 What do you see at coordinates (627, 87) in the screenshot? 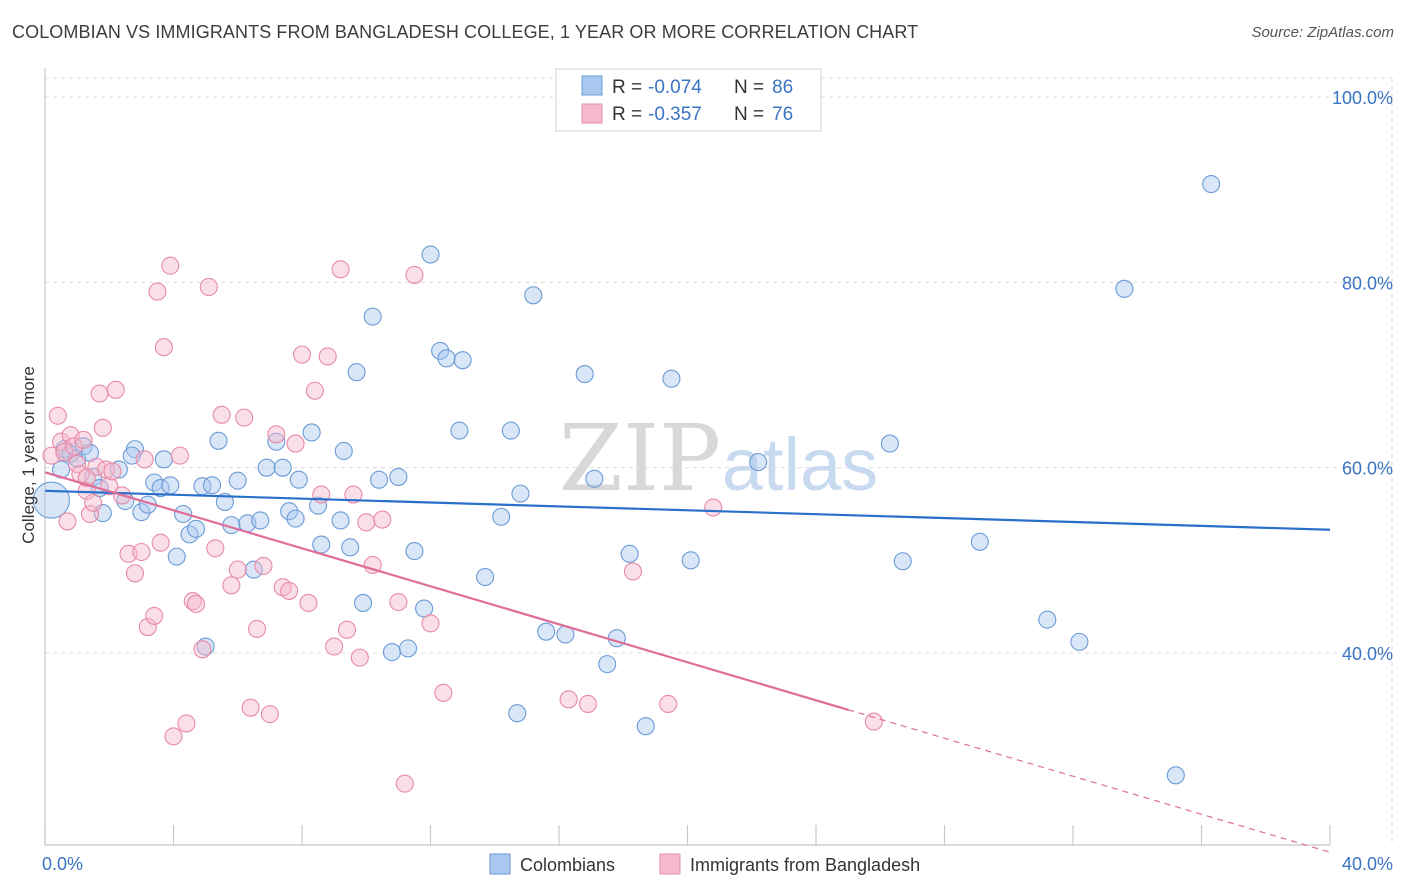
I see `legend-r-label-1: R =` at bounding box center [627, 87].